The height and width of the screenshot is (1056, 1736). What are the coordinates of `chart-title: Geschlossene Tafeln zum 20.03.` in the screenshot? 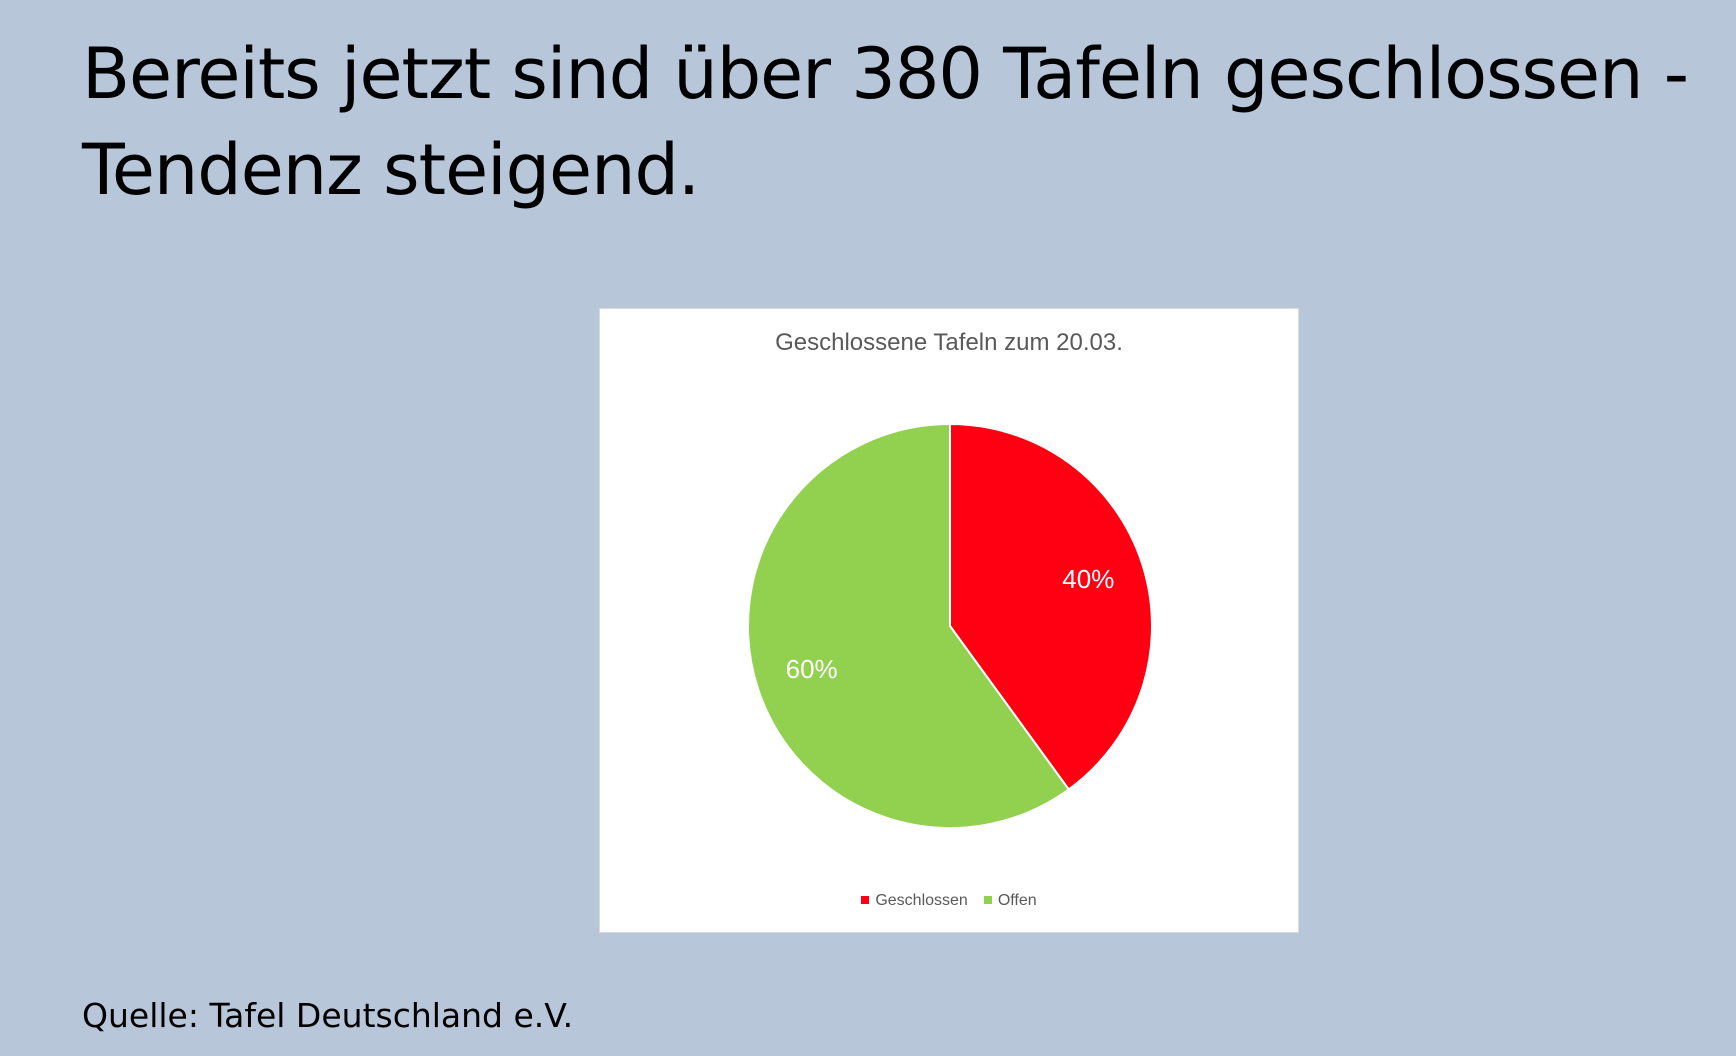 It's located at (949, 342).